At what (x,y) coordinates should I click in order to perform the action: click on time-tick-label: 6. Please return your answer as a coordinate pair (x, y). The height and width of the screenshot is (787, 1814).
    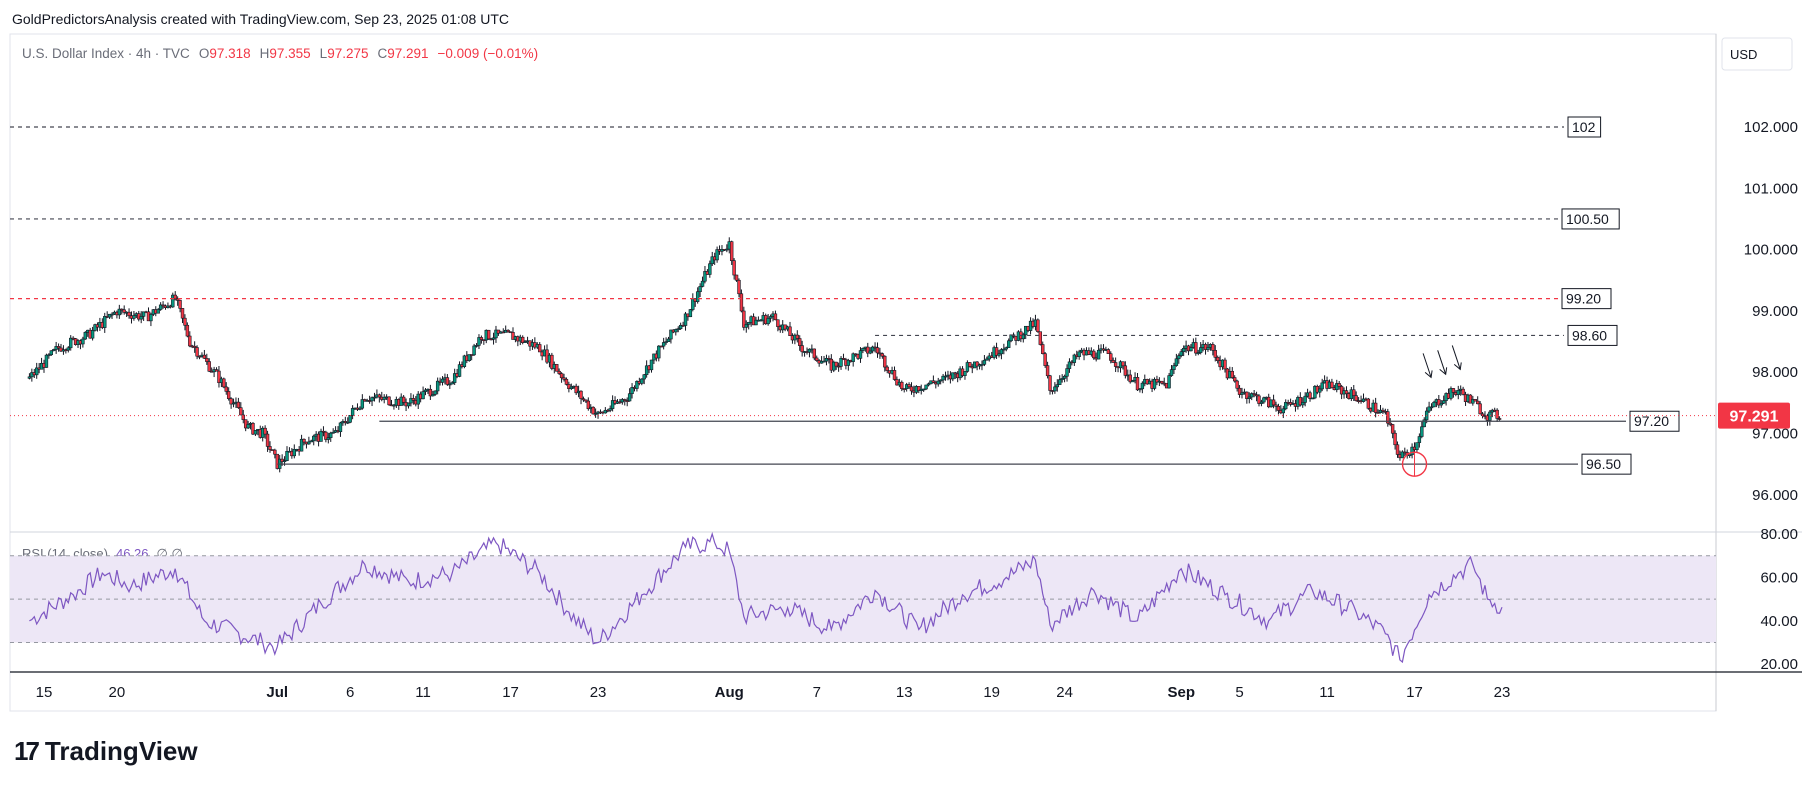
    Looking at the image, I should click on (350, 692).